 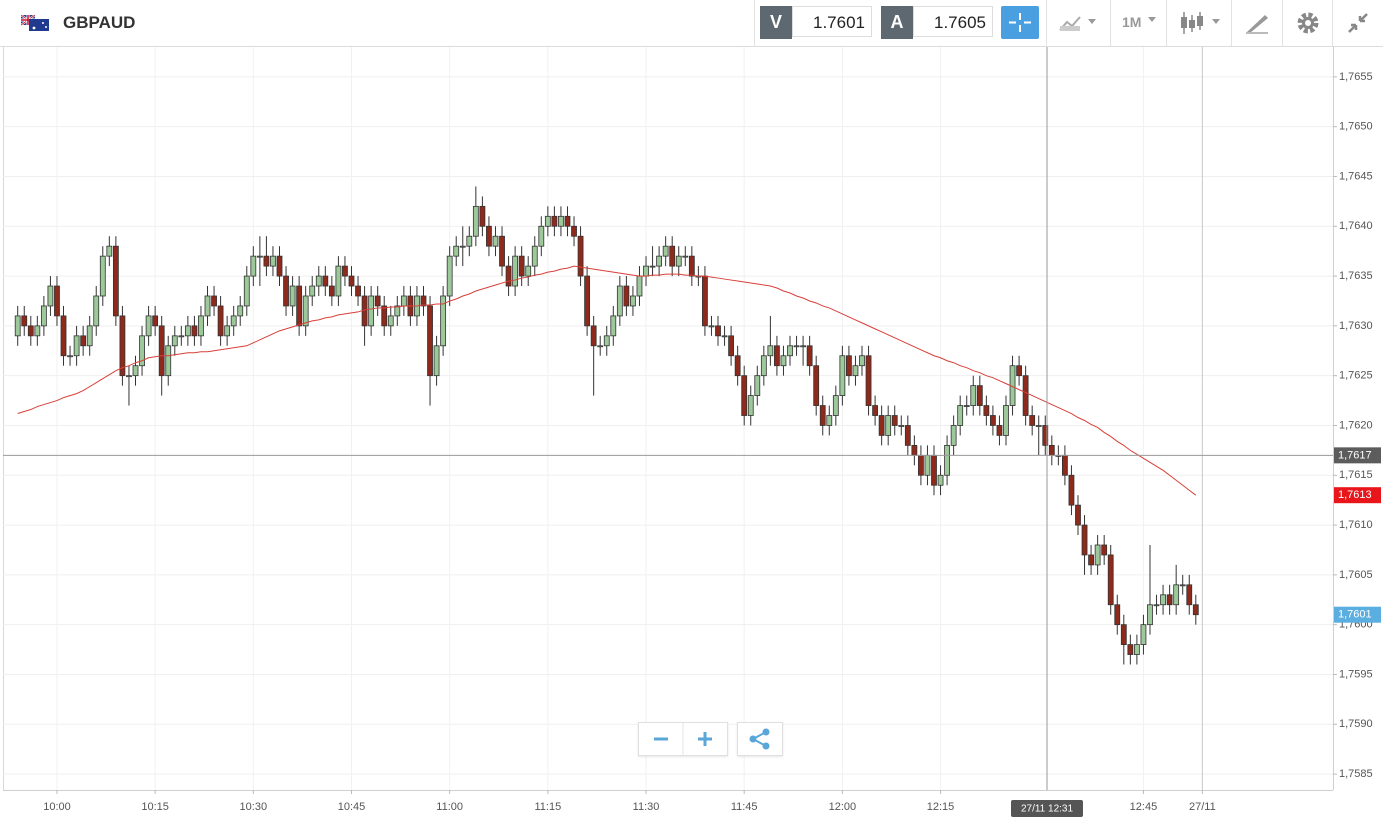 What do you see at coordinates (1356, 724) in the screenshot?
I see `y-tick-label: 1,7590` at bounding box center [1356, 724].